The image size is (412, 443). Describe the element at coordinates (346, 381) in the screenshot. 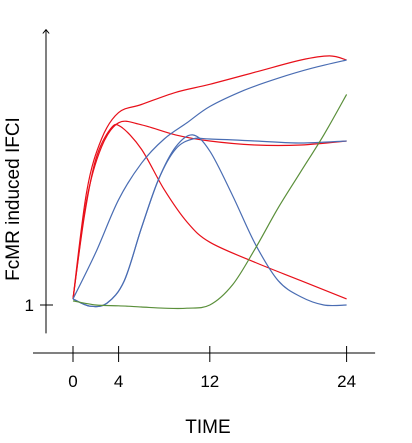

I see `x-tick-label-24: 24` at that location.